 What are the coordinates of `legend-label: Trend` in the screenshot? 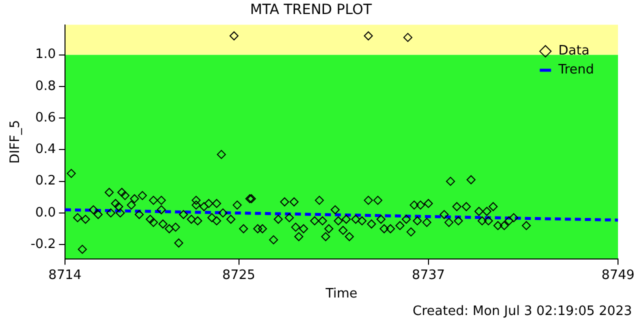 It's located at (575, 70).